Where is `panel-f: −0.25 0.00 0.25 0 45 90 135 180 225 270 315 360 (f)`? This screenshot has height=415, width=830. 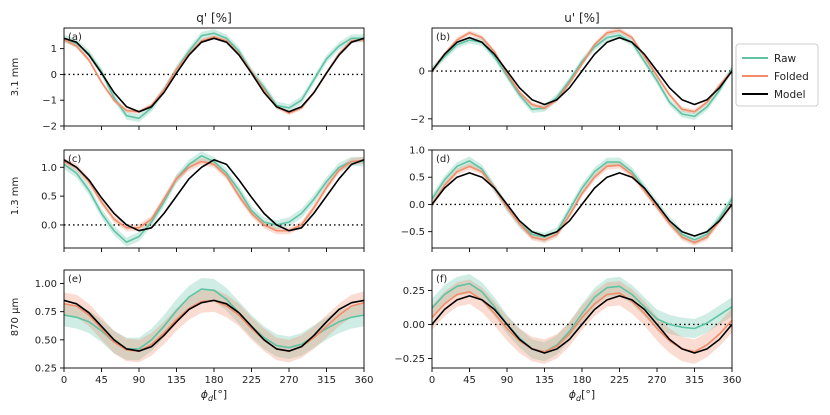
panel-f: −0.25 0.00 0.25 0 45 90 135 180 225 270 315 360 (f) is located at coordinates (568, 327).